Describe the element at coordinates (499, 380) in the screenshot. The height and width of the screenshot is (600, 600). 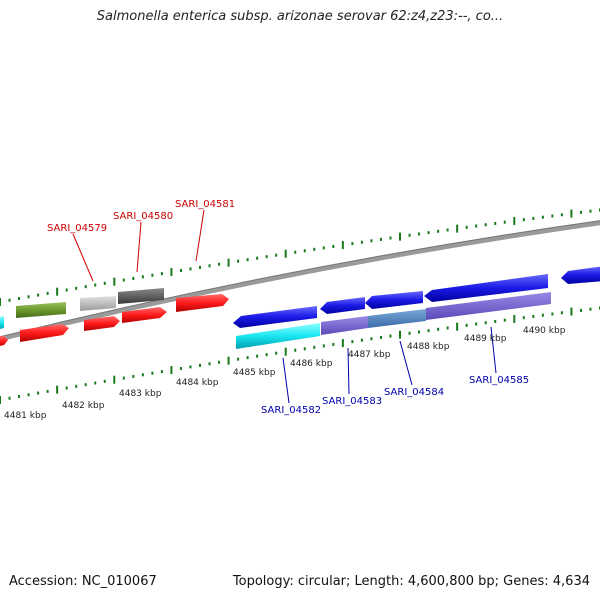
I see `gene-label: SARI_04585` at that location.